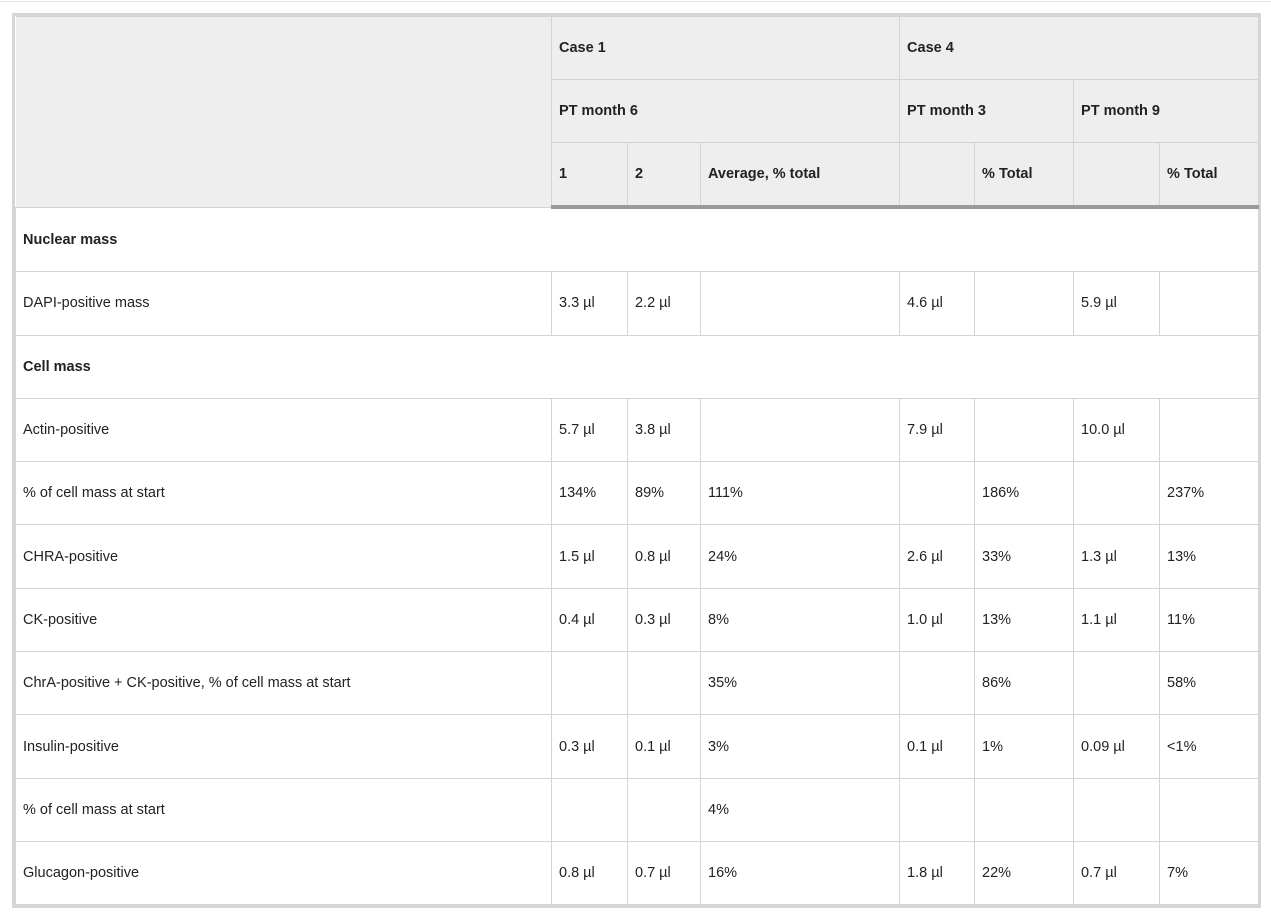  Describe the element at coordinates (664, 430) in the screenshot. I see `table-cell: 3.8 µl` at that location.